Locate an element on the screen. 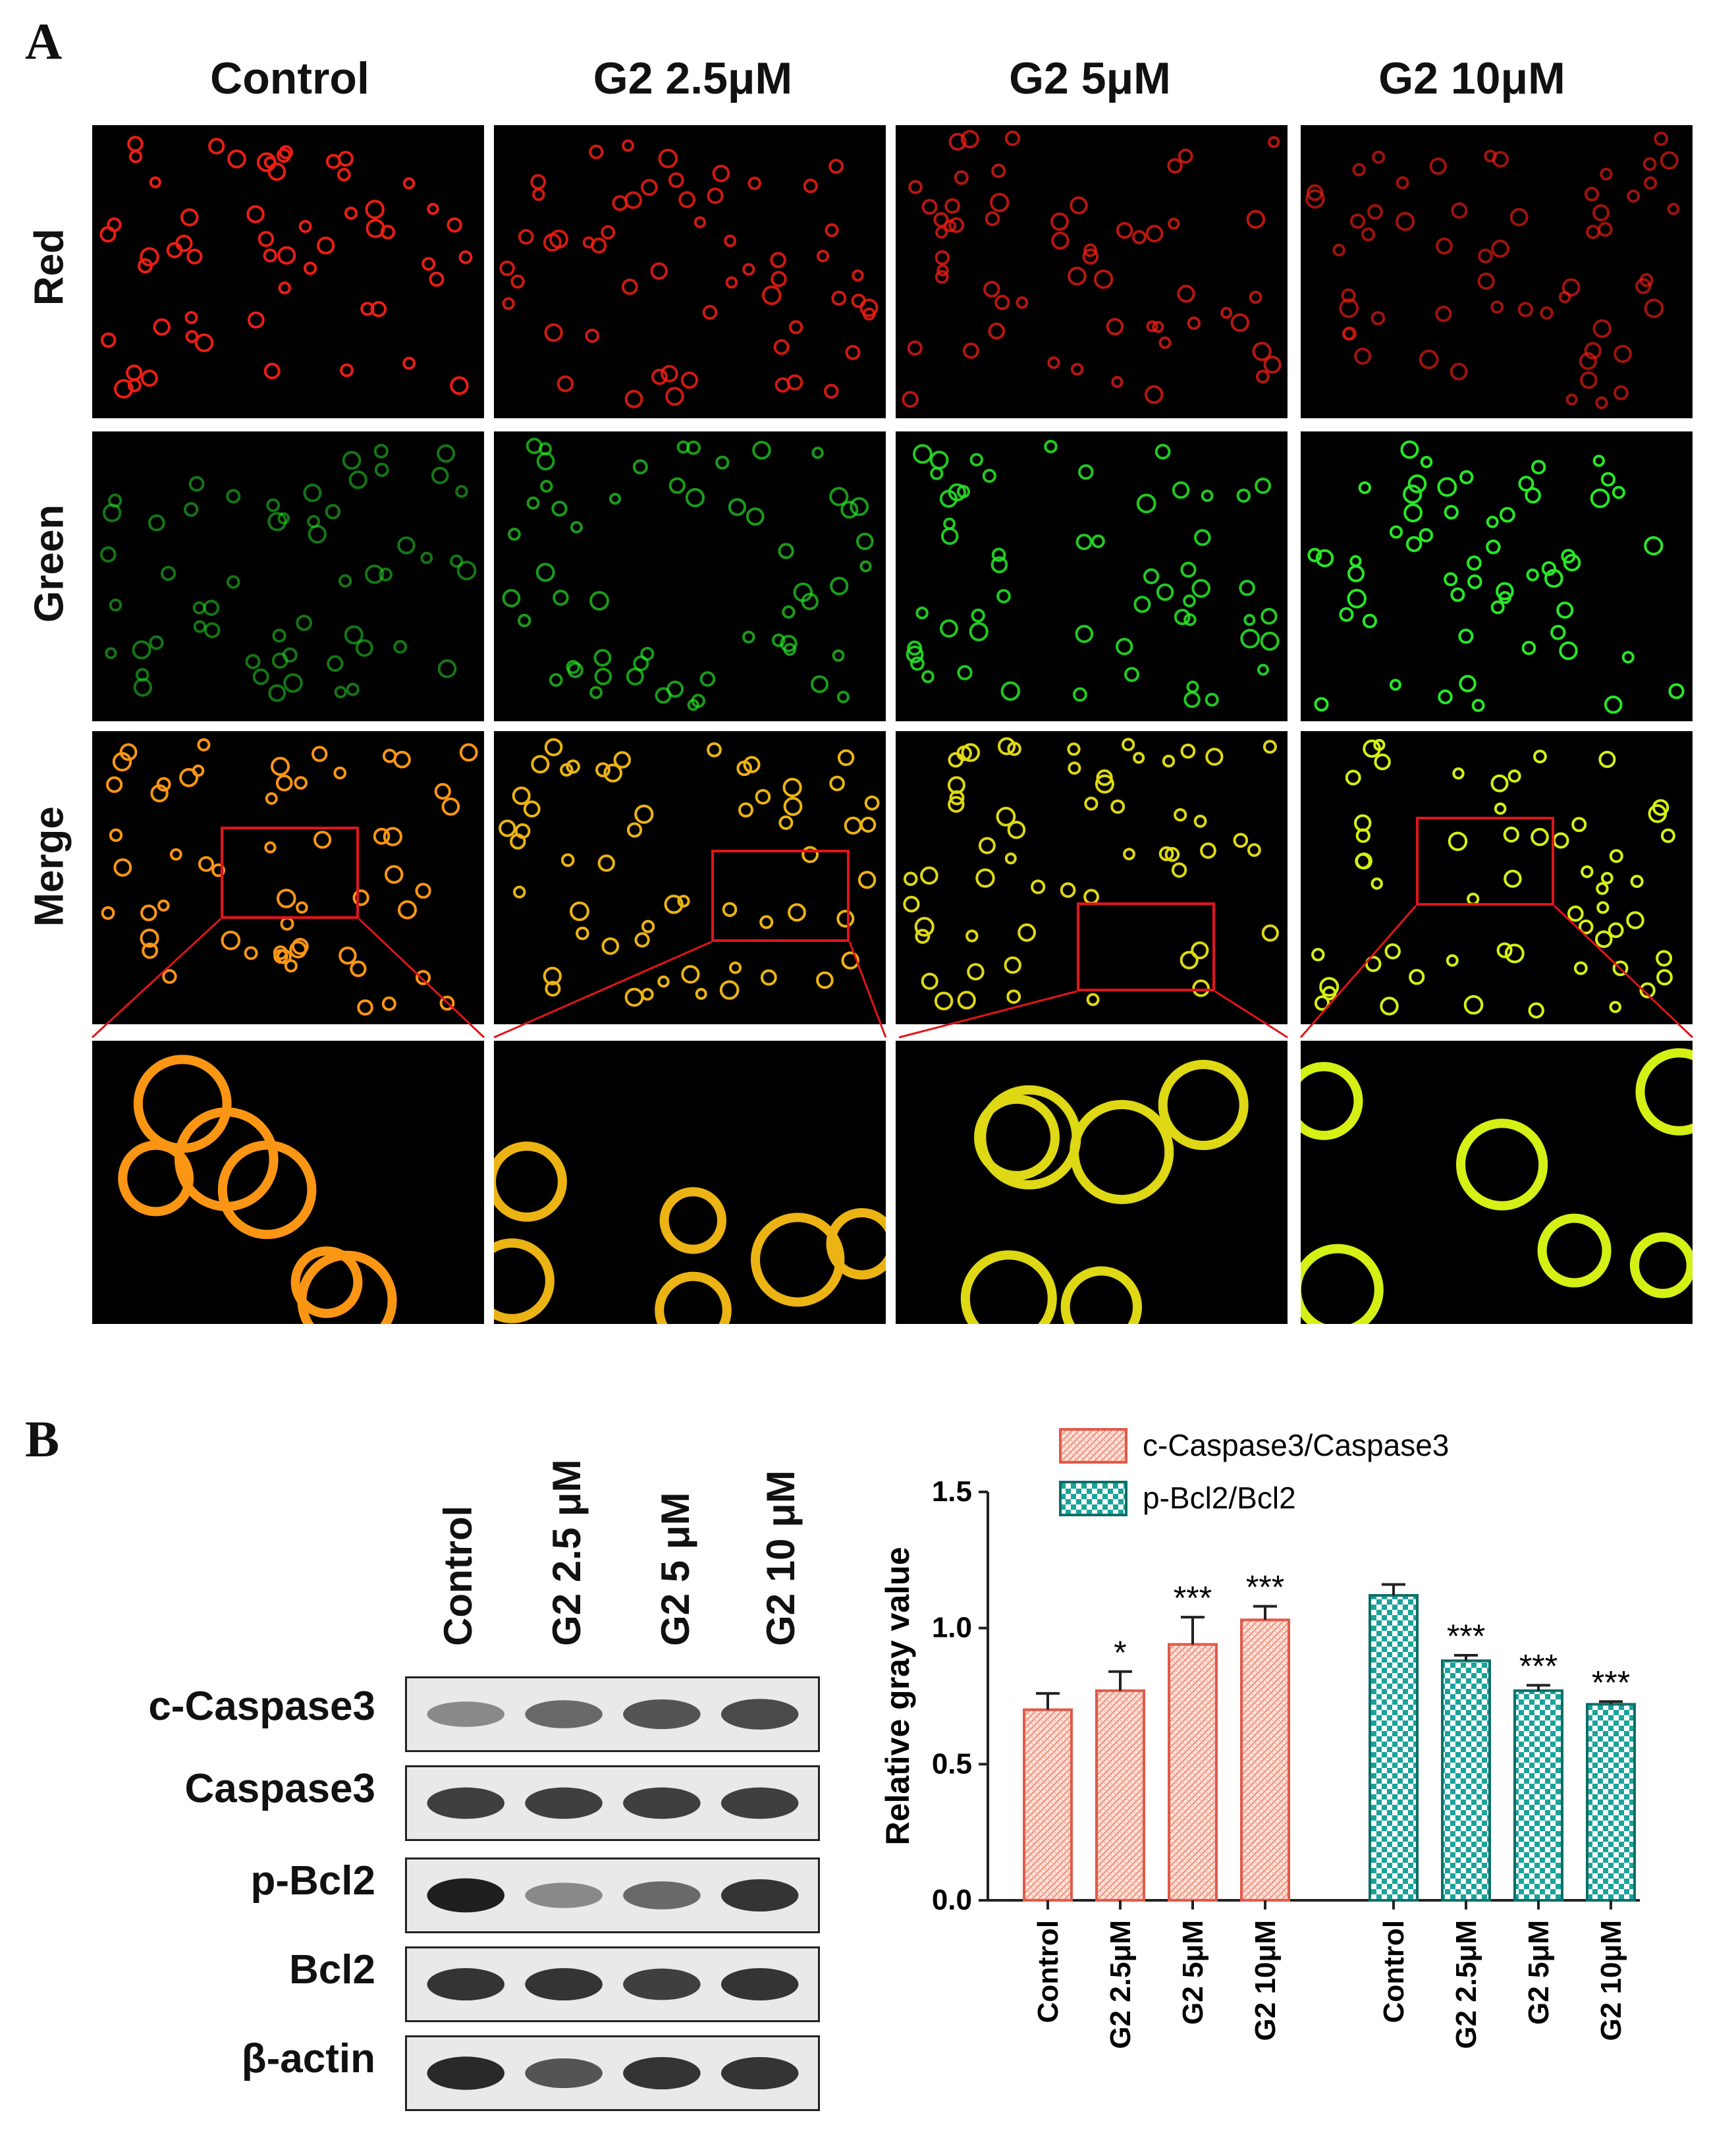  blot-strip--actin is located at coordinates (612, 2073).